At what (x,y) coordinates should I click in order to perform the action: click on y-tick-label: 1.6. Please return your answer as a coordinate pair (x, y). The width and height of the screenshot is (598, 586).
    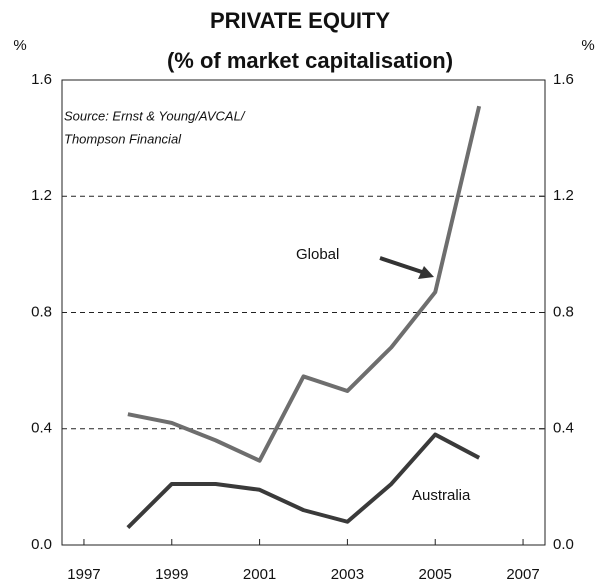
    Looking at the image, I should click on (41, 79).